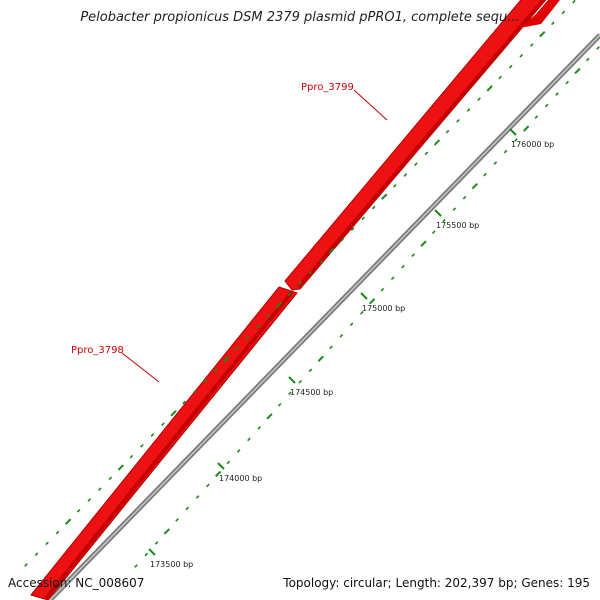 This screenshot has height=600, width=600. I want to click on gene-callout-ppro-3799: Ppro_3799, so click(344, 101).